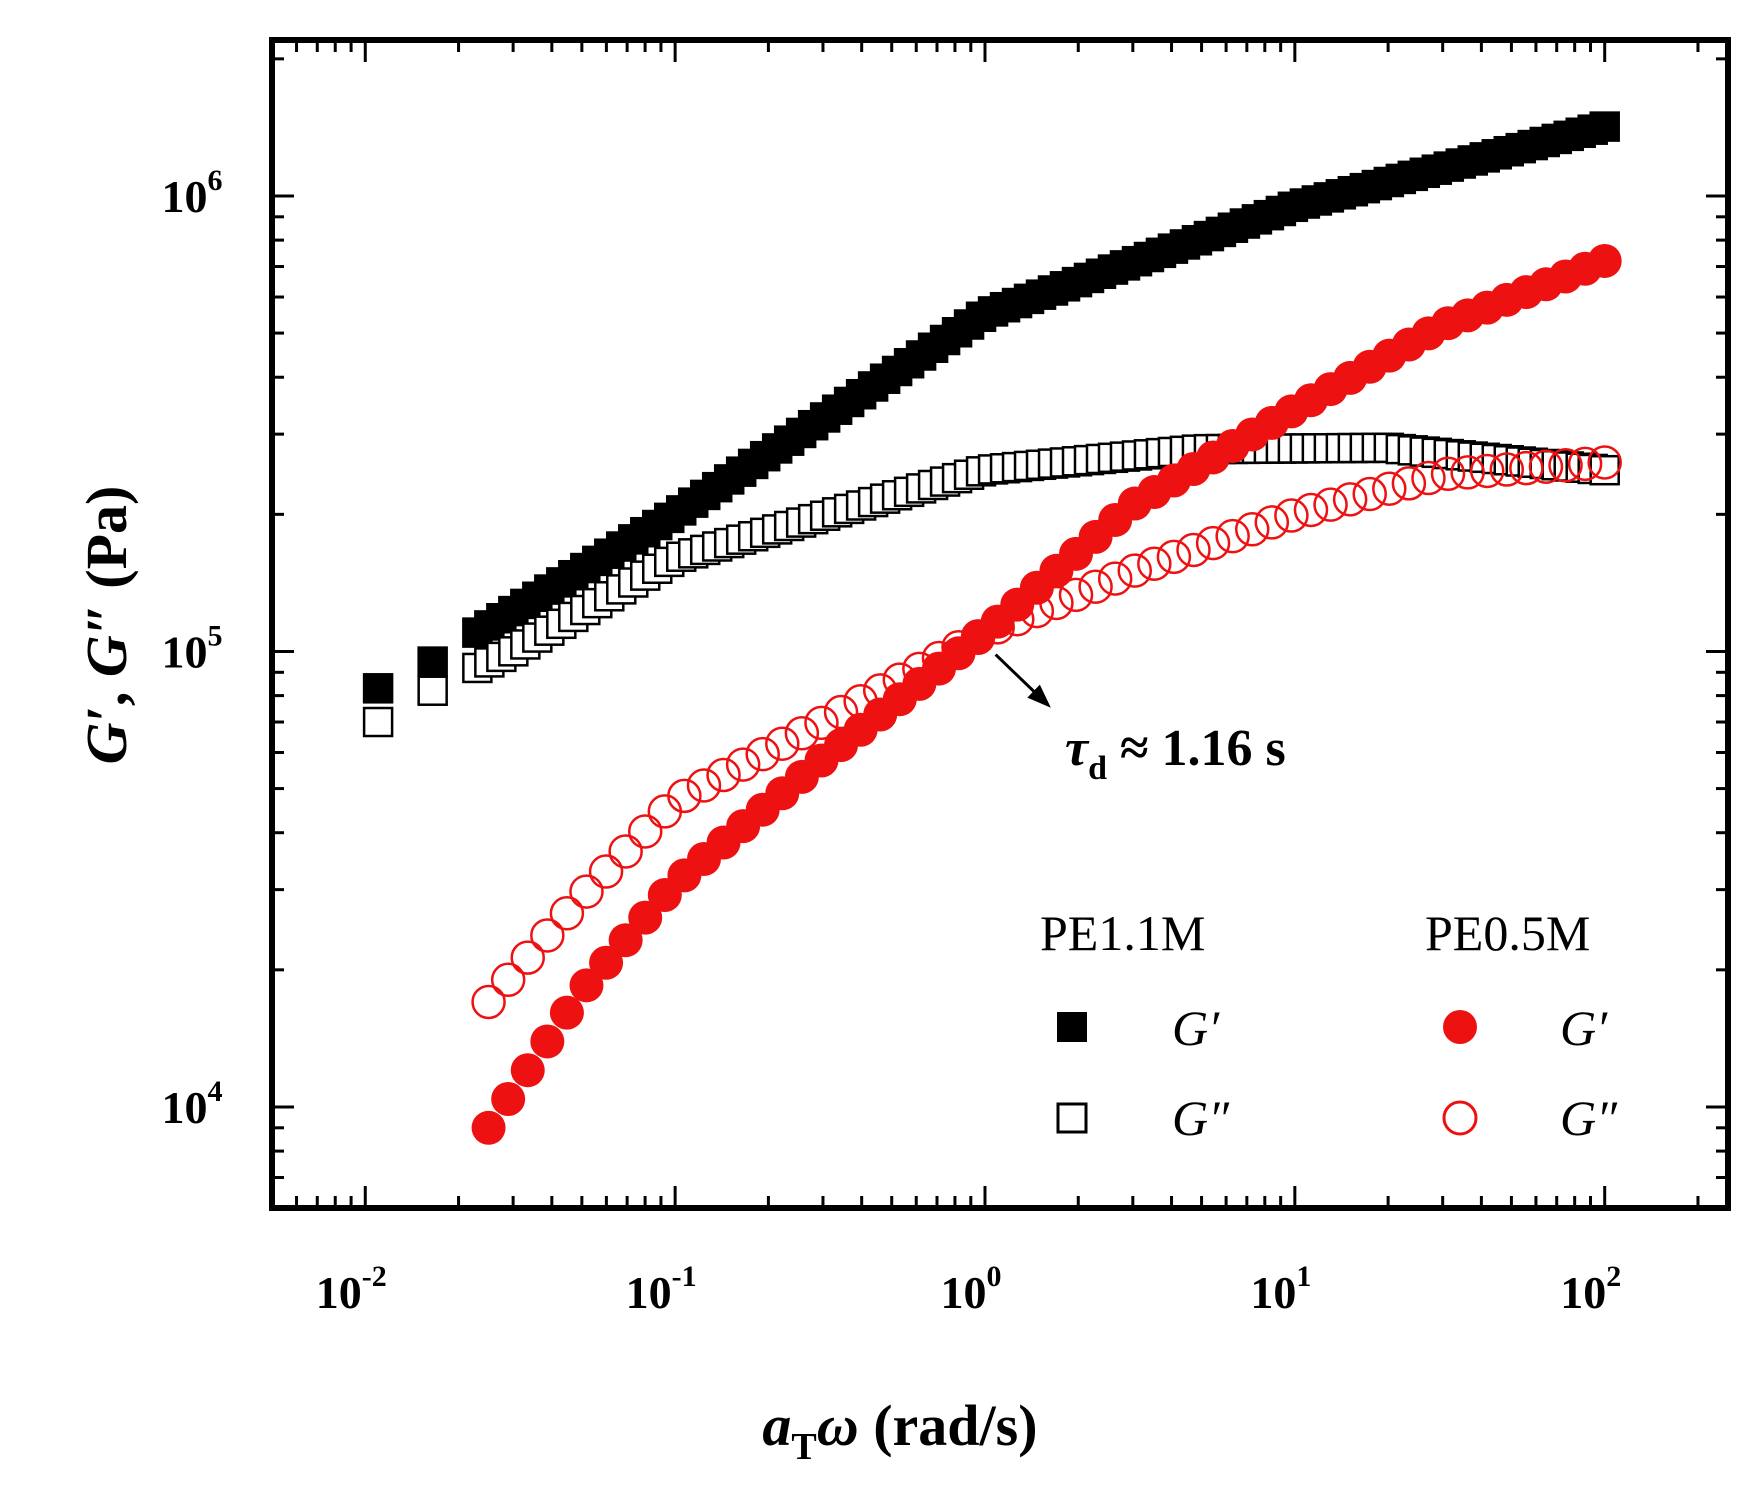 This screenshot has height=1488, width=1763. Describe the element at coordinates (192, 193) in the screenshot. I see `y-tick-label: 10⁶` at that location.